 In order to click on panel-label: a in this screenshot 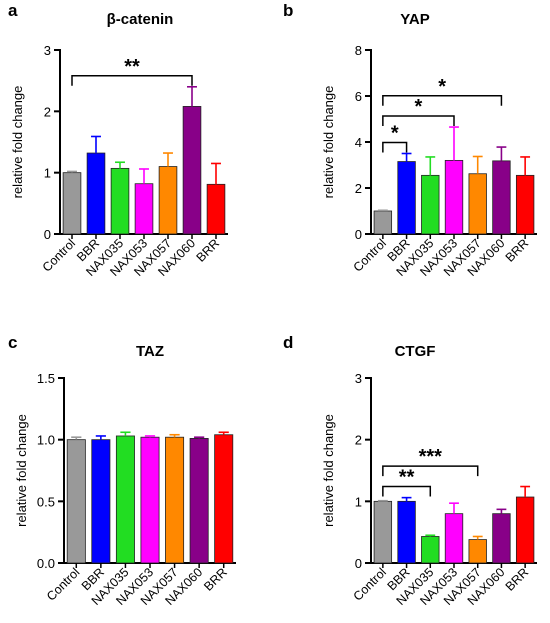, I will do `click(13, 10)`.